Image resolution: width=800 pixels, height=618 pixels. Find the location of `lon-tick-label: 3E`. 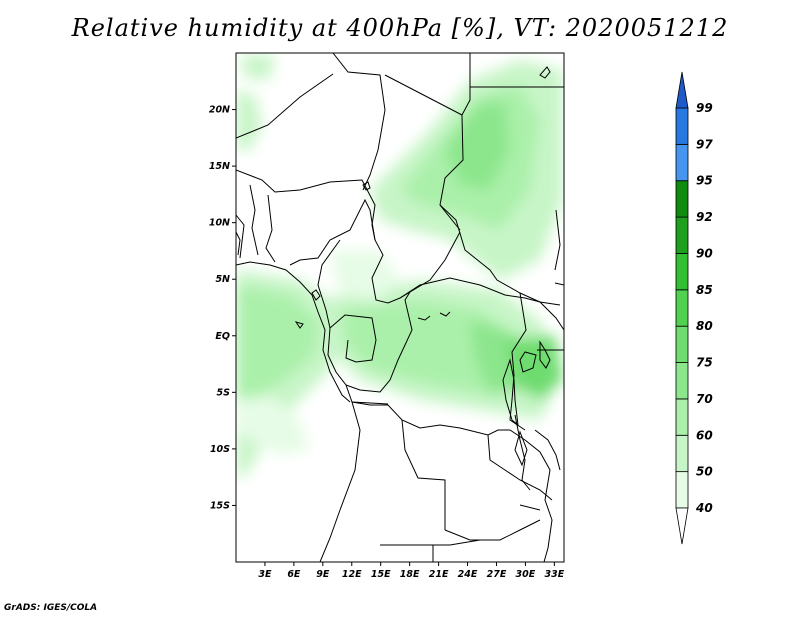

lon-tick-label: 3E is located at coordinates (265, 574).